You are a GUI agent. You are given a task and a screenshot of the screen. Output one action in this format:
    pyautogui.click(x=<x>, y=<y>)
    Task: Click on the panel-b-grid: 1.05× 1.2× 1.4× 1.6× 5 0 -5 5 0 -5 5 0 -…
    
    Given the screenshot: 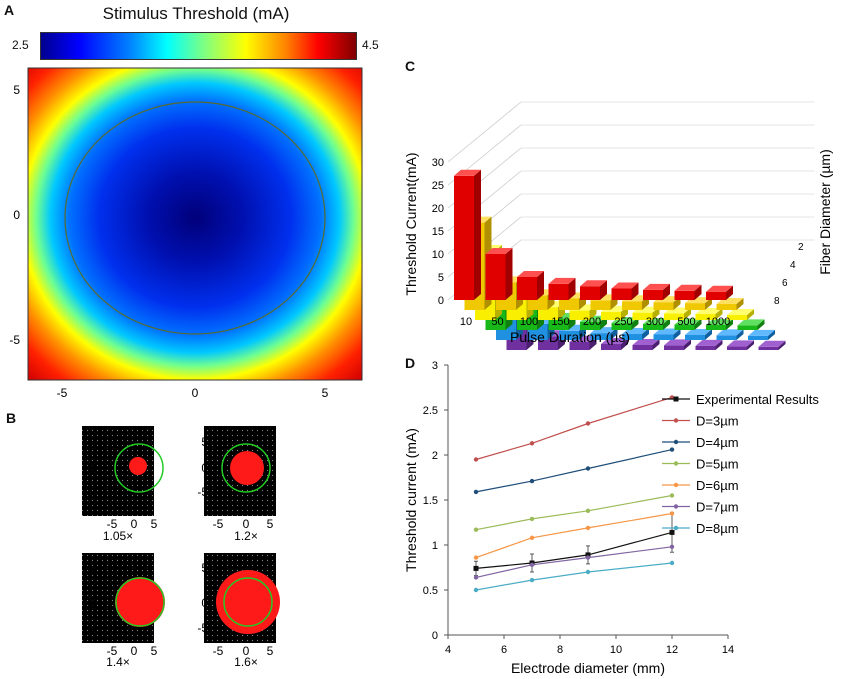 What is the action you would take?
    pyautogui.click(x=181, y=547)
    